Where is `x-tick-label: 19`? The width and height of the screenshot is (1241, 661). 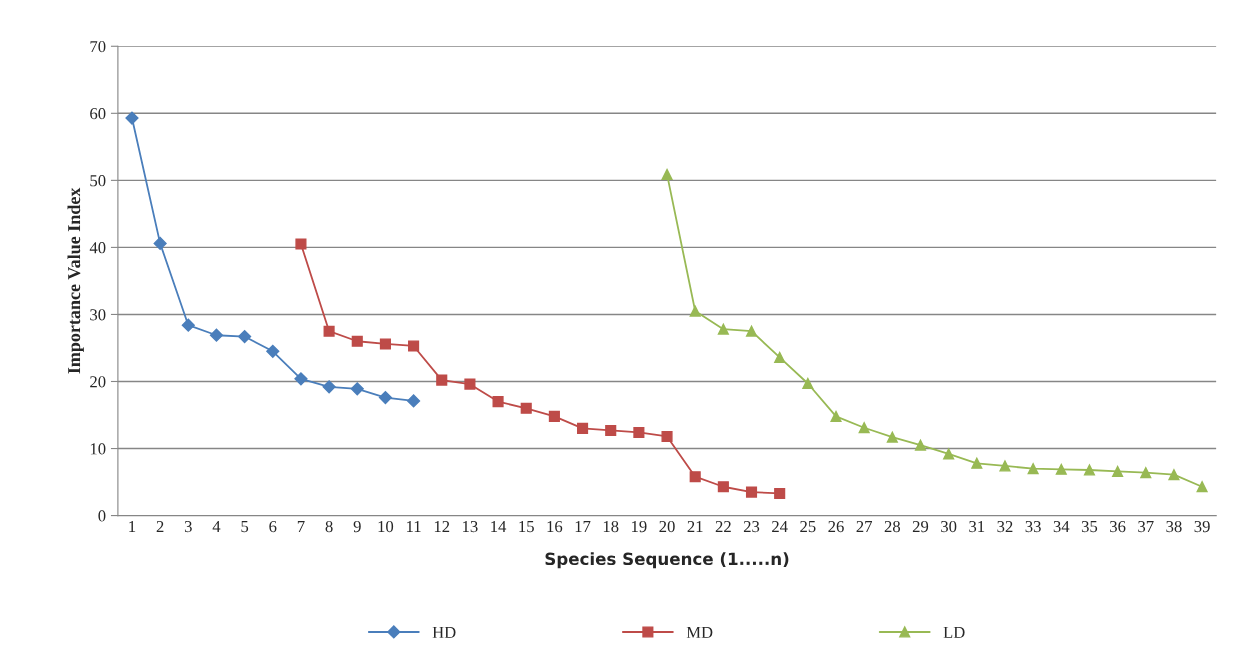 x-tick-label: 19 is located at coordinates (639, 526).